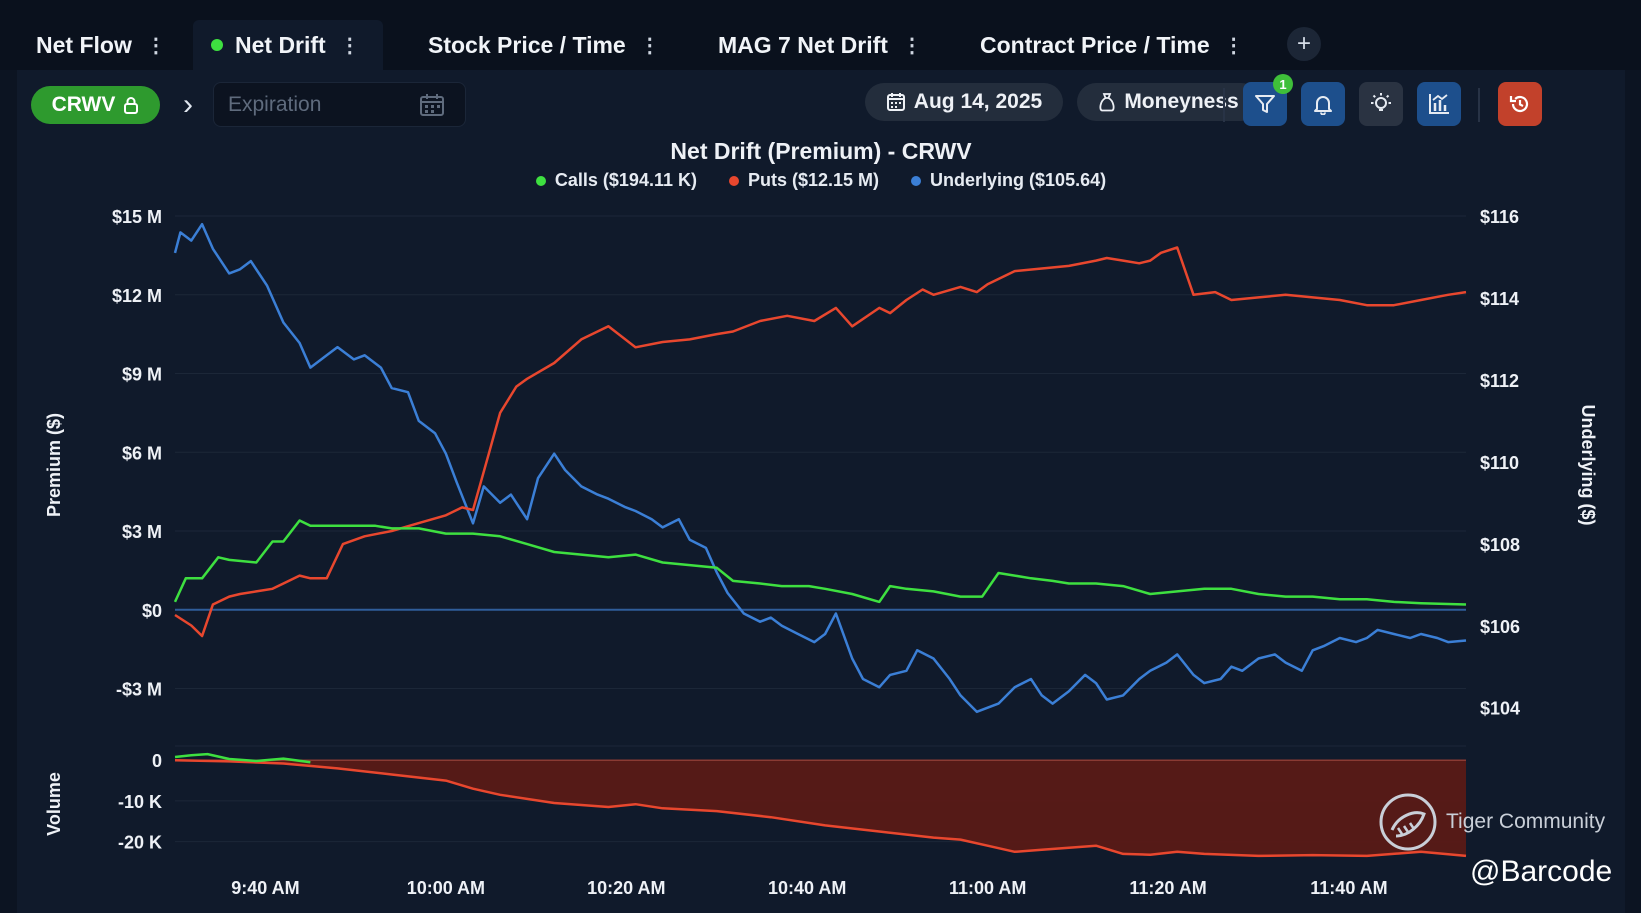  I want to click on legend-label: Calls ($194.11 K), so click(625, 180).